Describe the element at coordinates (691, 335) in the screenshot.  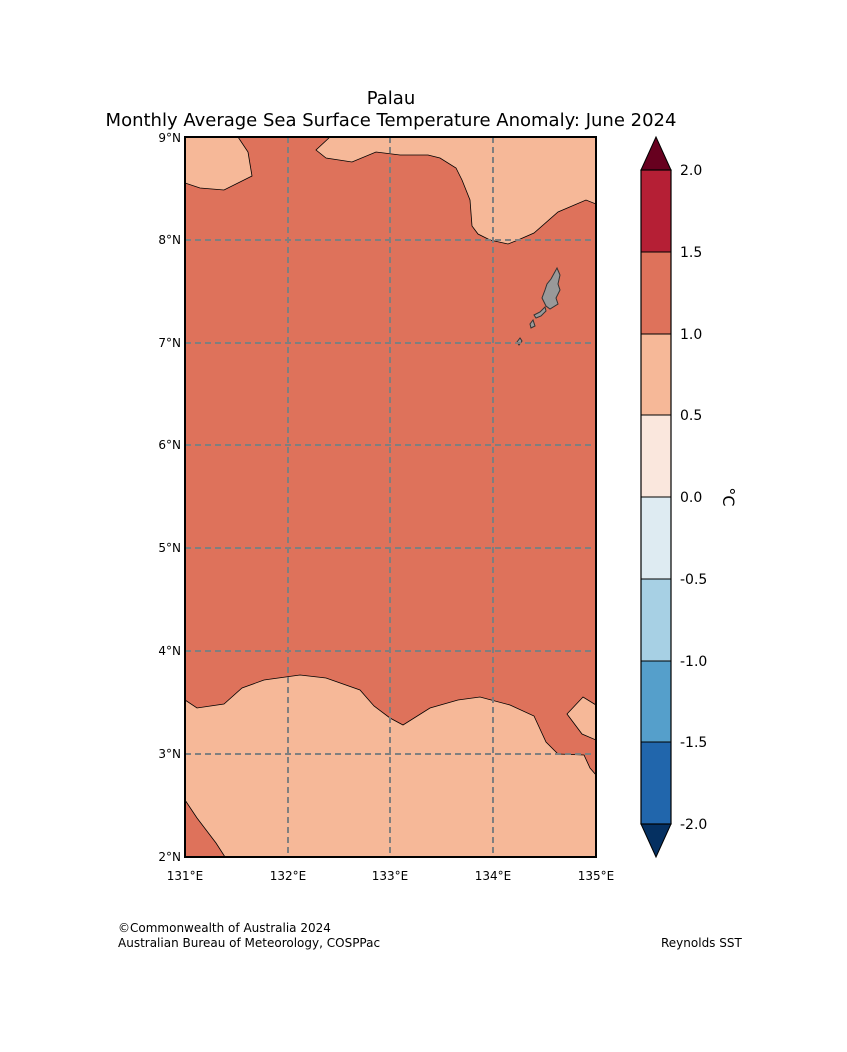
I see `colorbar-tick-label: 1.0` at that location.